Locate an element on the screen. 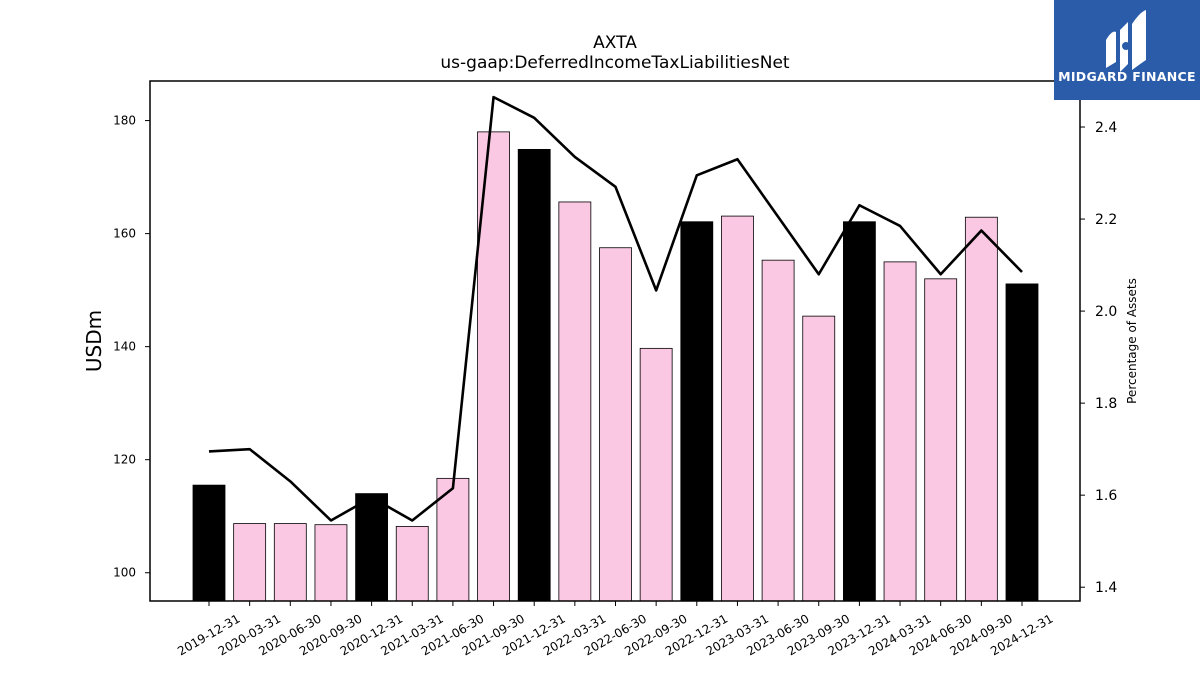 The width and height of the screenshot is (1200, 675). y-axis-left: 100 120 140 160 180 is located at coordinates (131, 347).